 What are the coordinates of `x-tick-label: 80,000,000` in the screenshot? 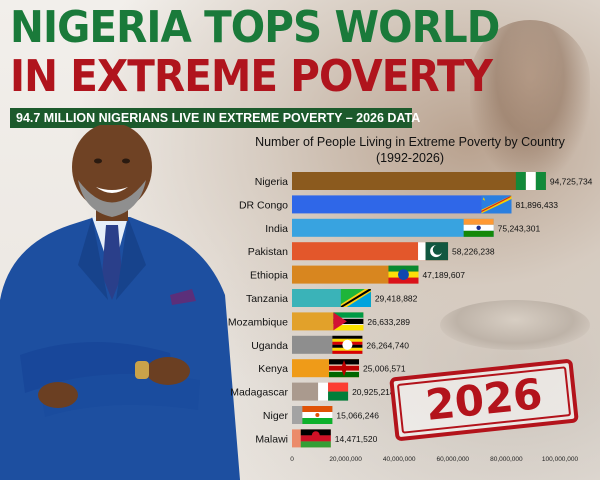 It's located at (506, 459).